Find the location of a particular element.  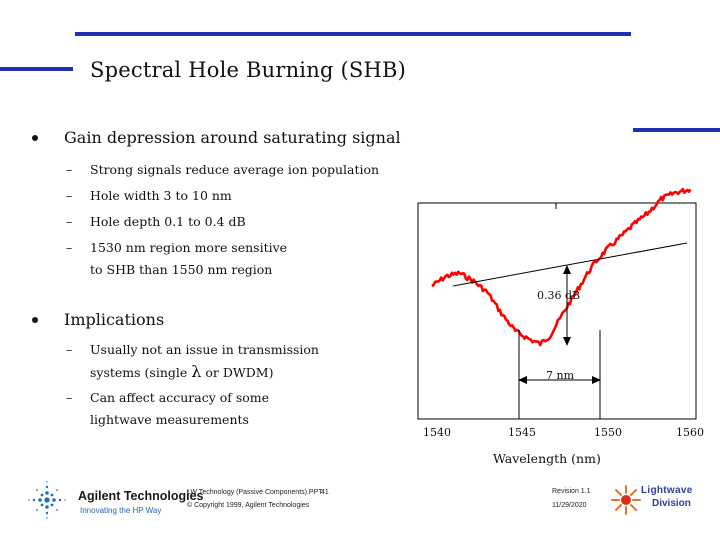

x-tick-group: 1540 1545 1550 1560 is located at coordinates (563, 432).